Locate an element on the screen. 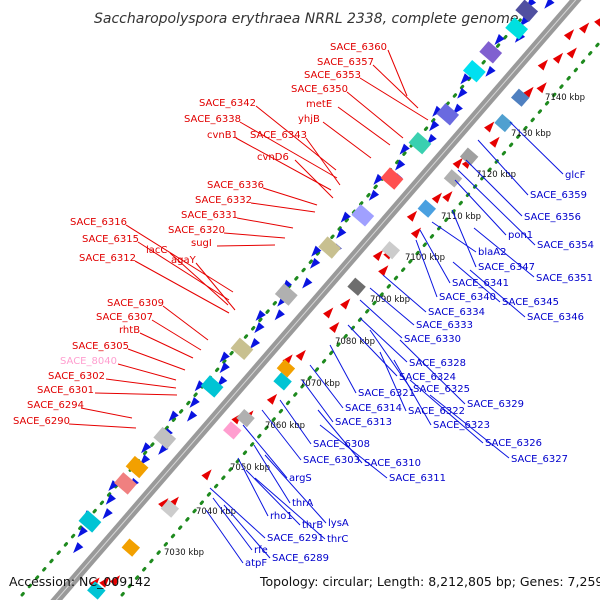  gene-label: SACE_6320 is located at coordinates (196, 230).